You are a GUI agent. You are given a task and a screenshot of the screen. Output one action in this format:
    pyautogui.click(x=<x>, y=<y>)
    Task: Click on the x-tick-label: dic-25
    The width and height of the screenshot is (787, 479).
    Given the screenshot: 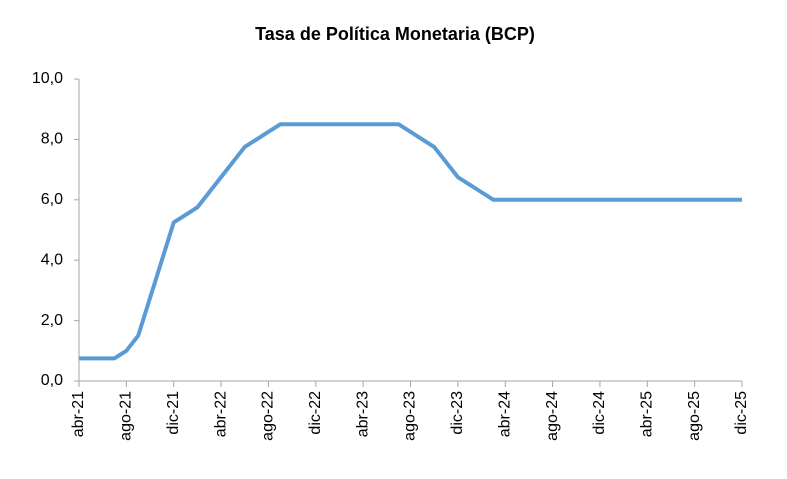 What is the action you would take?
    pyautogui.click(x=741, y=413)
    